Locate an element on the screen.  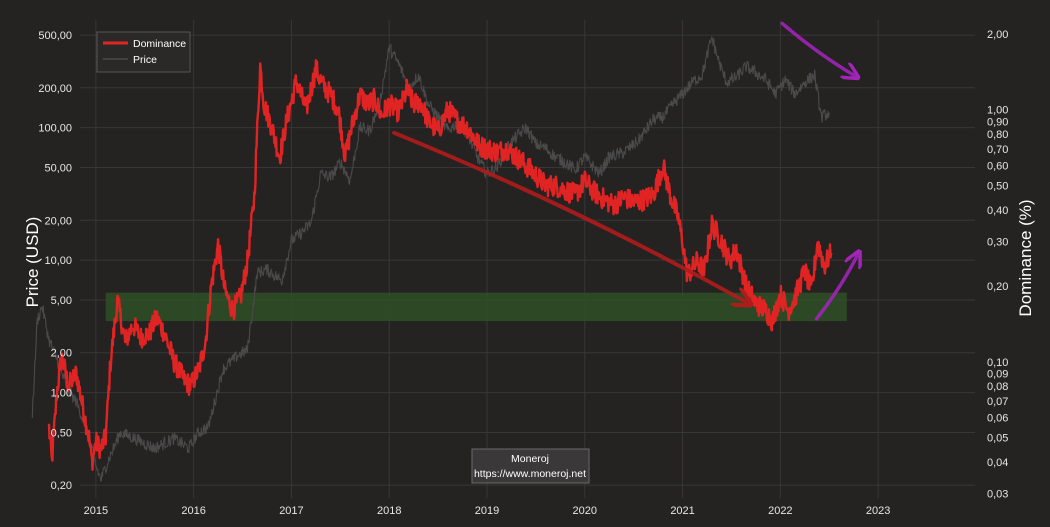
y-right-tick-label: 1,00 is located at coordinates (997, 111).